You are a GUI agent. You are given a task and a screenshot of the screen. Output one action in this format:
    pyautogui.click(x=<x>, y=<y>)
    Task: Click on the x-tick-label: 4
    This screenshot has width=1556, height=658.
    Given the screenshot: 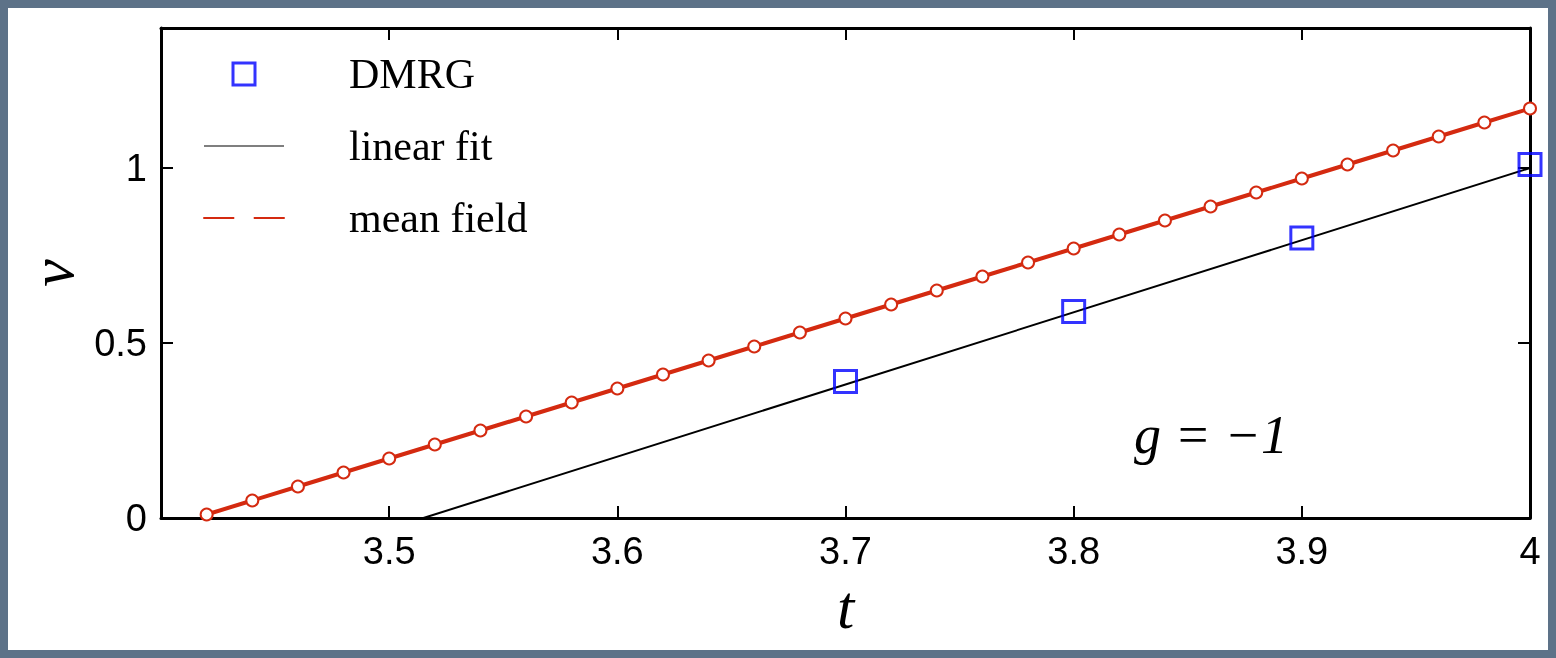 What is the action you would take?
    pyautogui.click(x=1530, y=551)
    